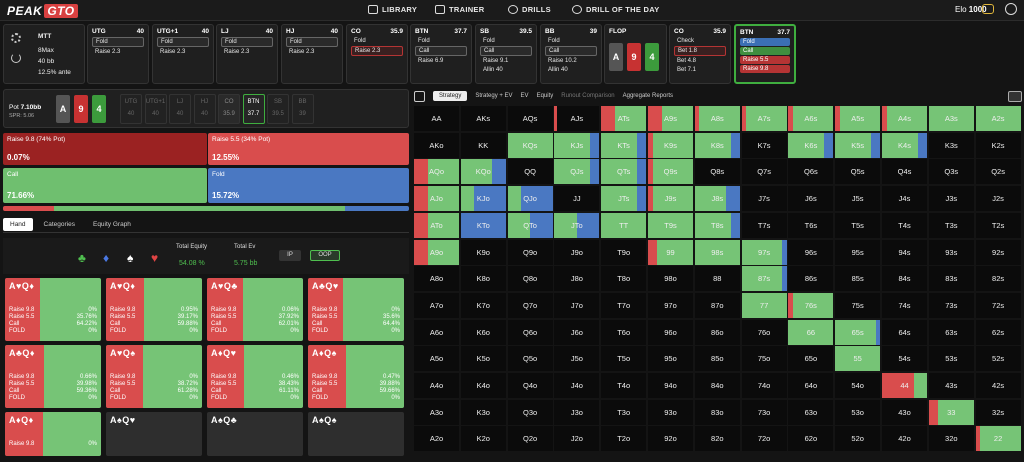  Describe the element at coordinates (951, 225) in the screenshot. I see `range-cell: T3s` at that location.